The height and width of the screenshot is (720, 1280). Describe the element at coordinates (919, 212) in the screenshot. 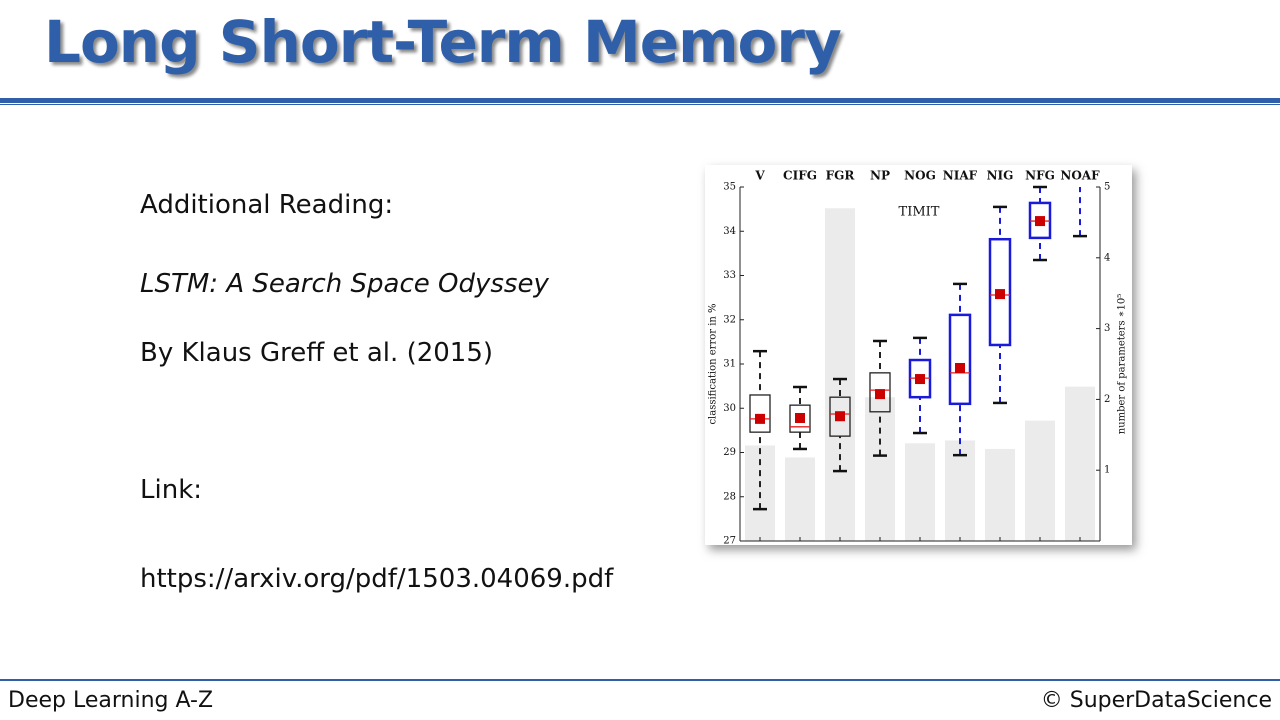

I see `chart-title: TIMIT` at that location.